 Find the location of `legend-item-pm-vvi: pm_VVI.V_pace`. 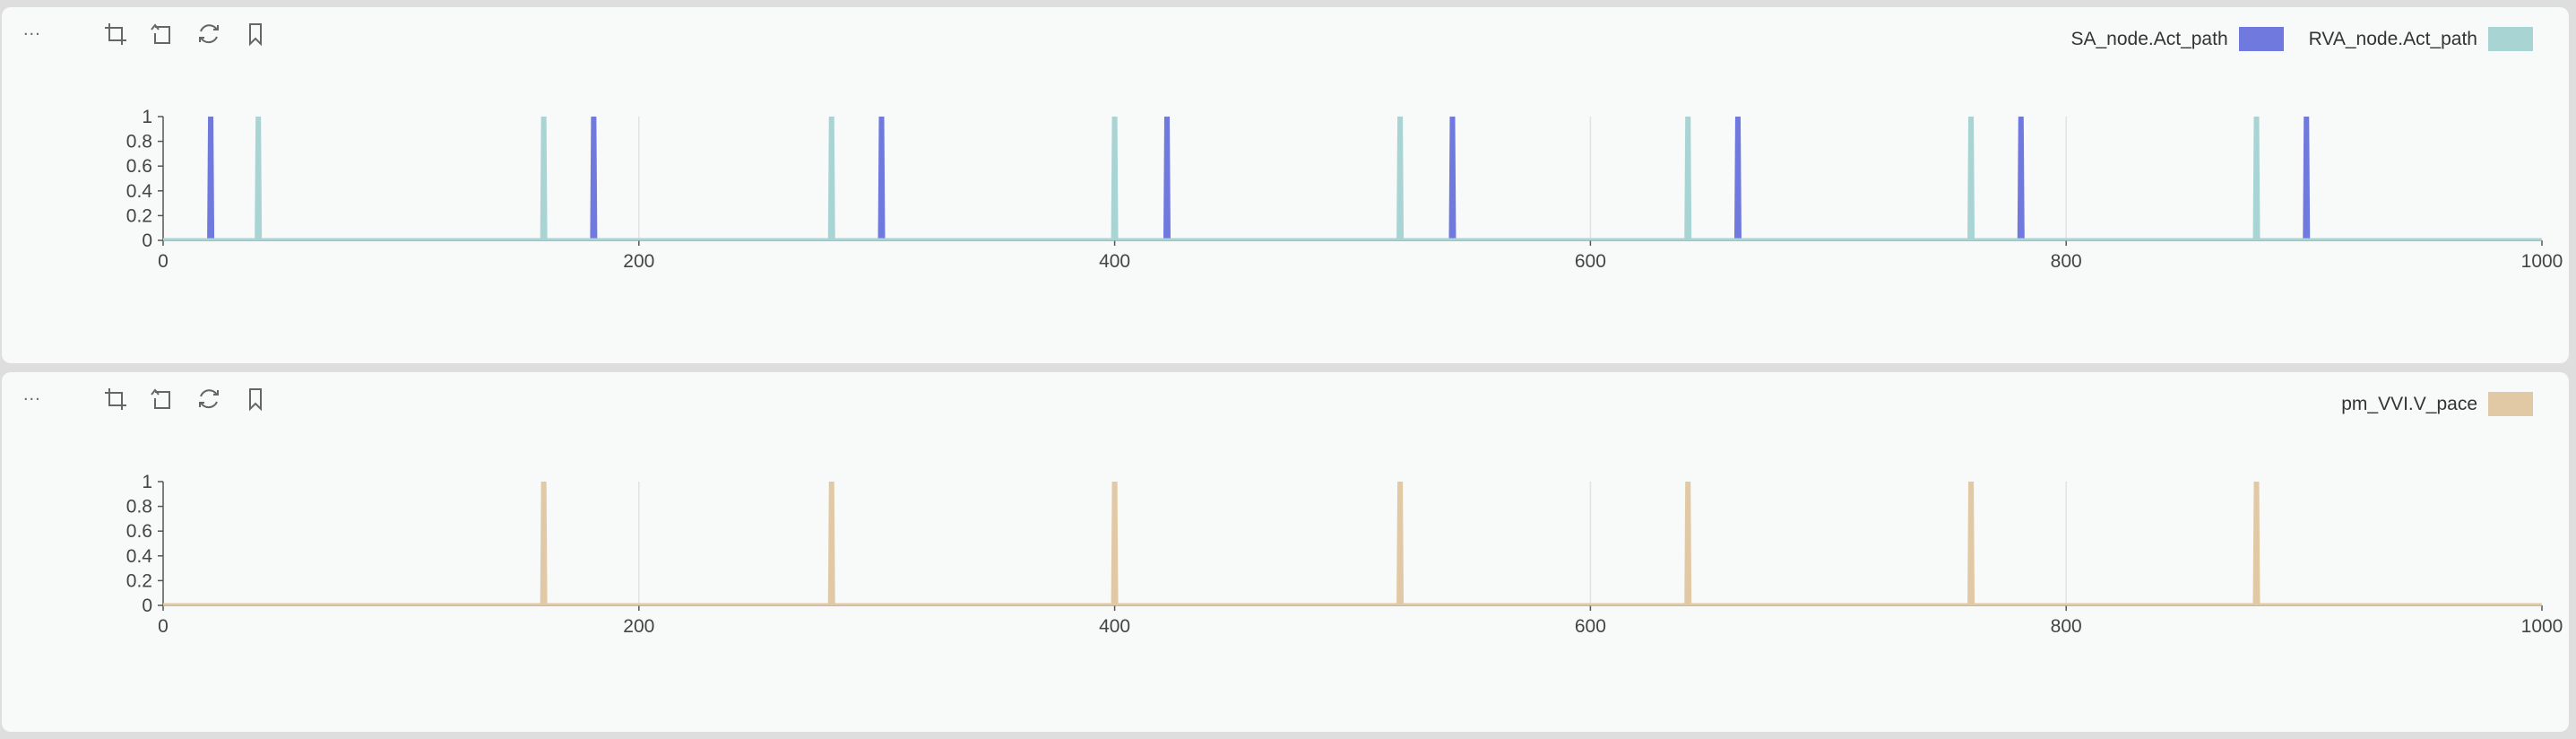

legend-item-pm-vvi: pm_VVI.V_pace is located at coordinates (2437, 404).